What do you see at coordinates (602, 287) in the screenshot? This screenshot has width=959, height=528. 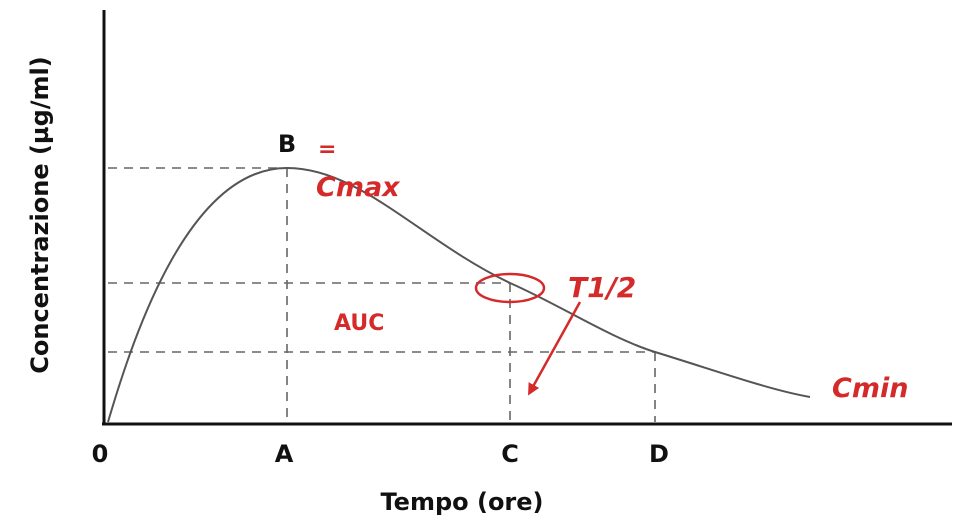 I see `half-life-label: T1/2` at bounding box center [602, 287].